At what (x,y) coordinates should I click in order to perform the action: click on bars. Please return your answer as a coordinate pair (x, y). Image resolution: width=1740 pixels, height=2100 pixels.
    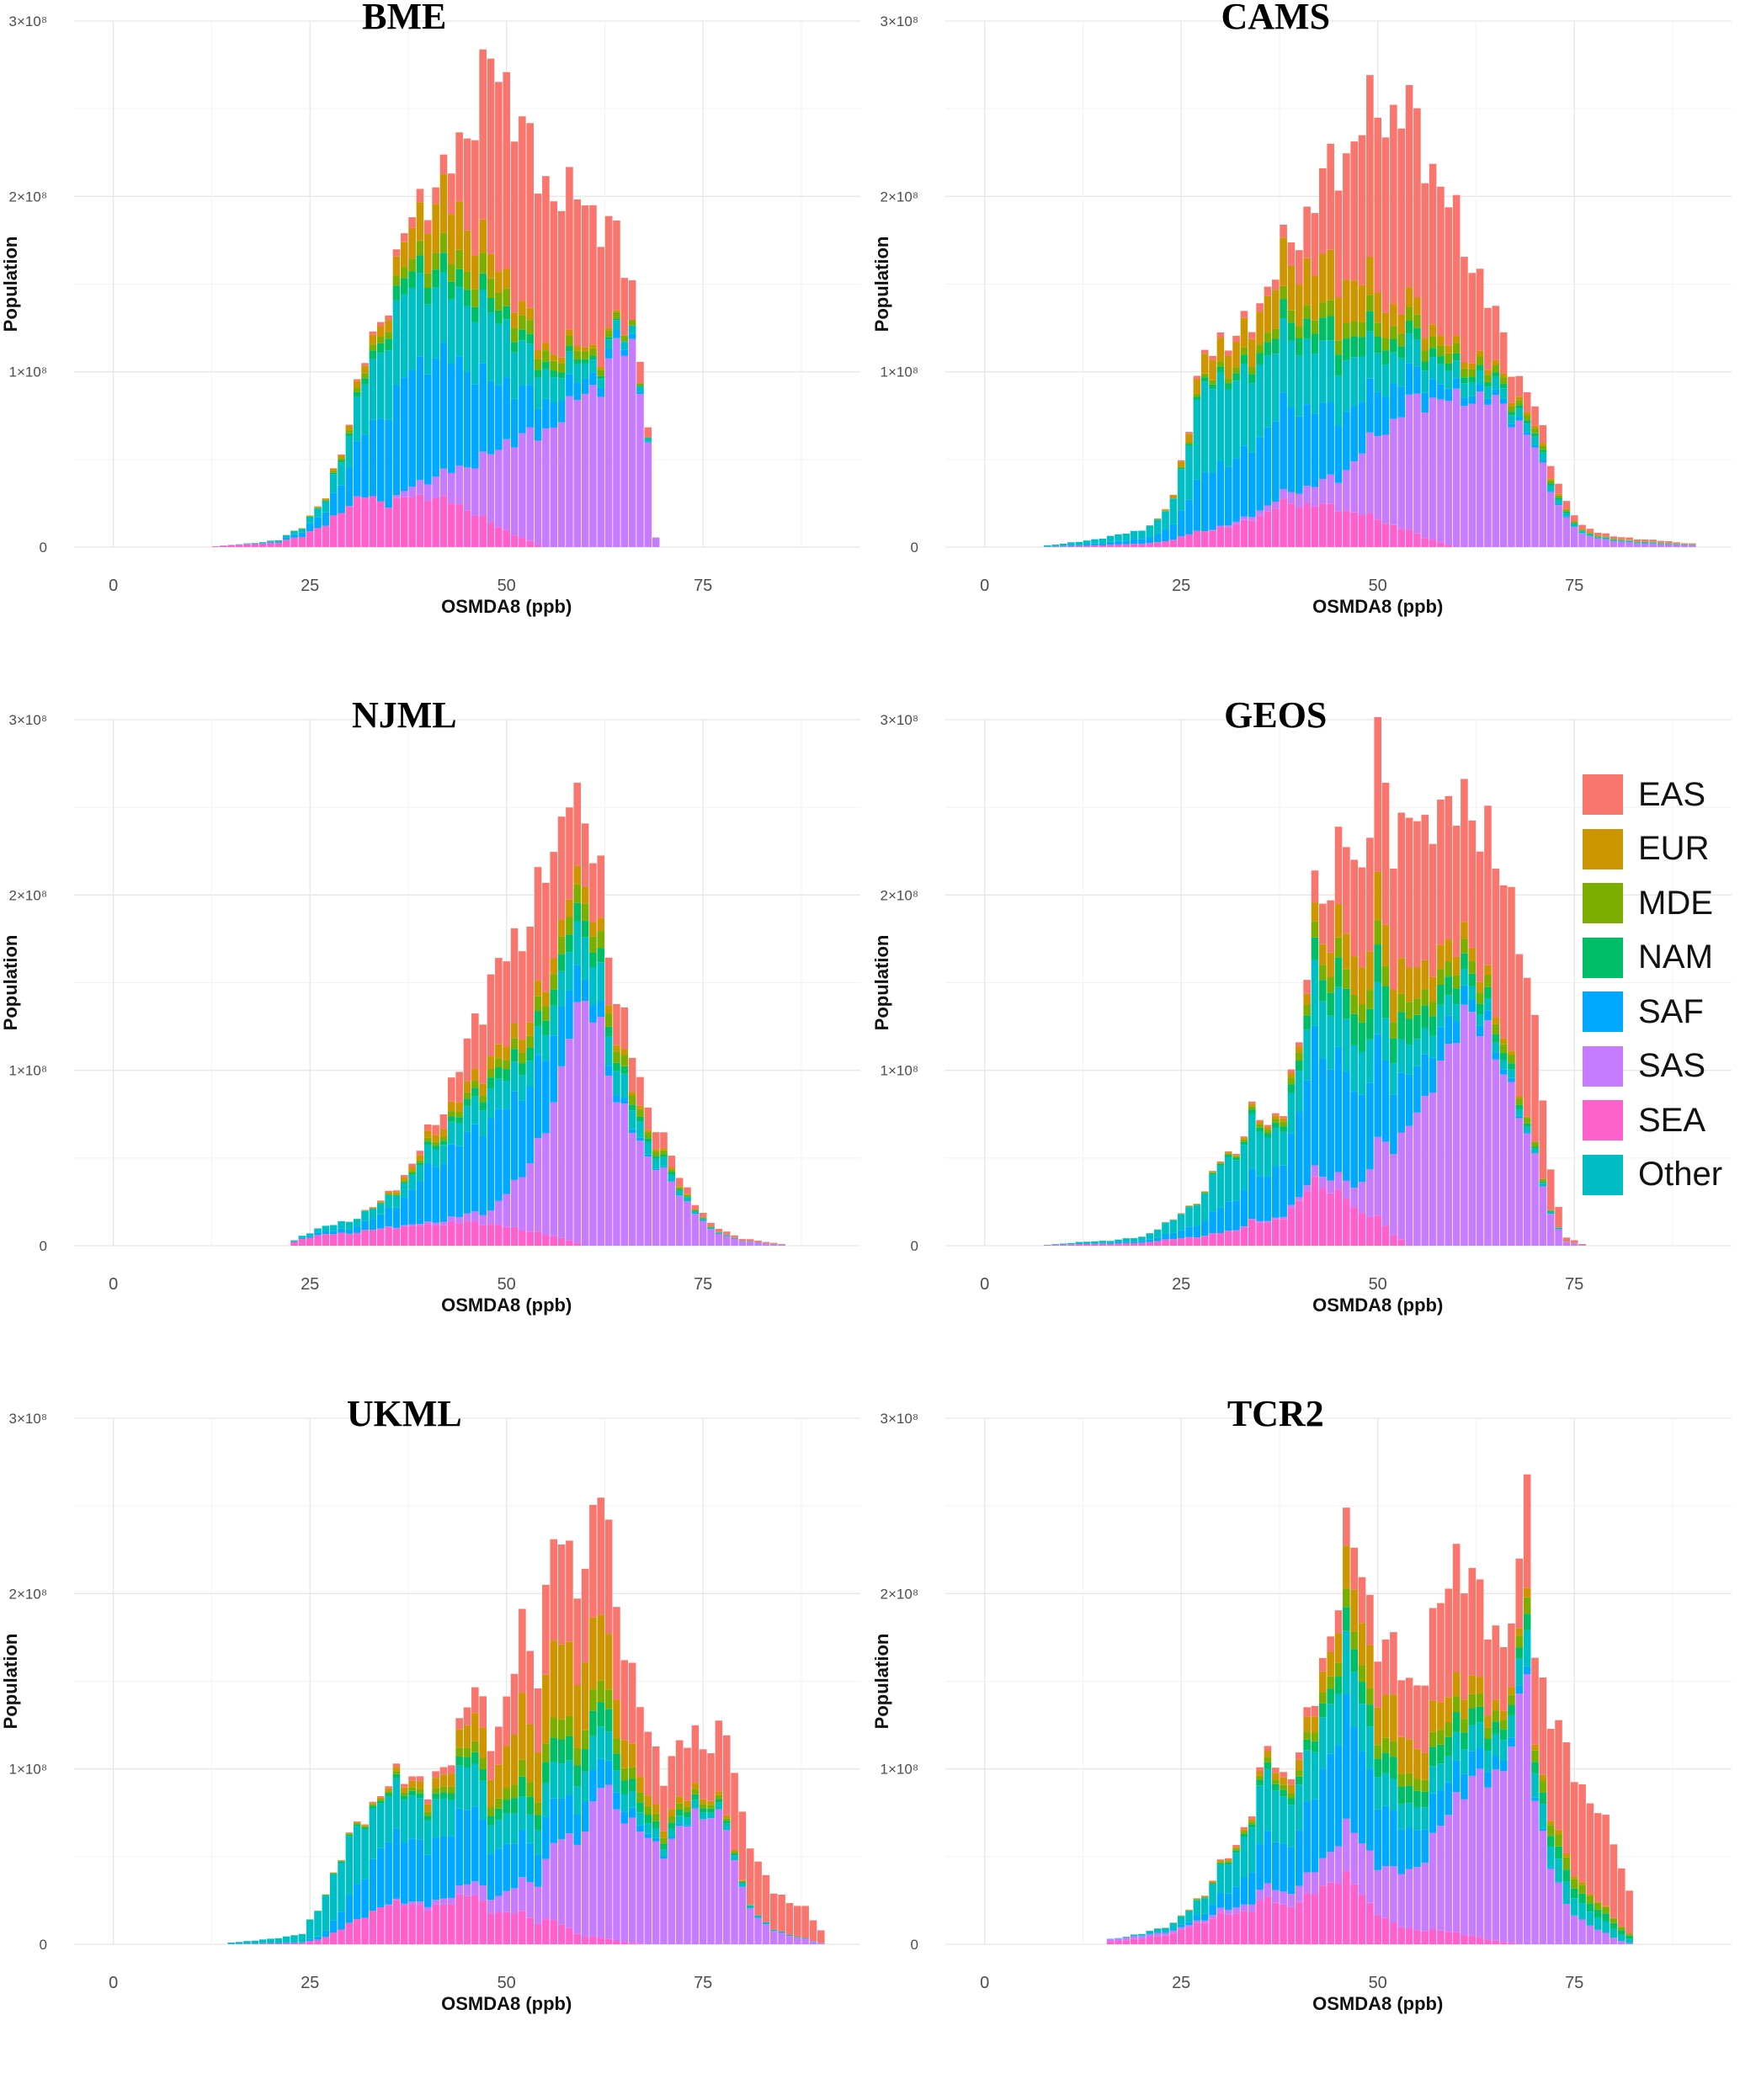
    Looking at the image, I should click on (526, 1720).